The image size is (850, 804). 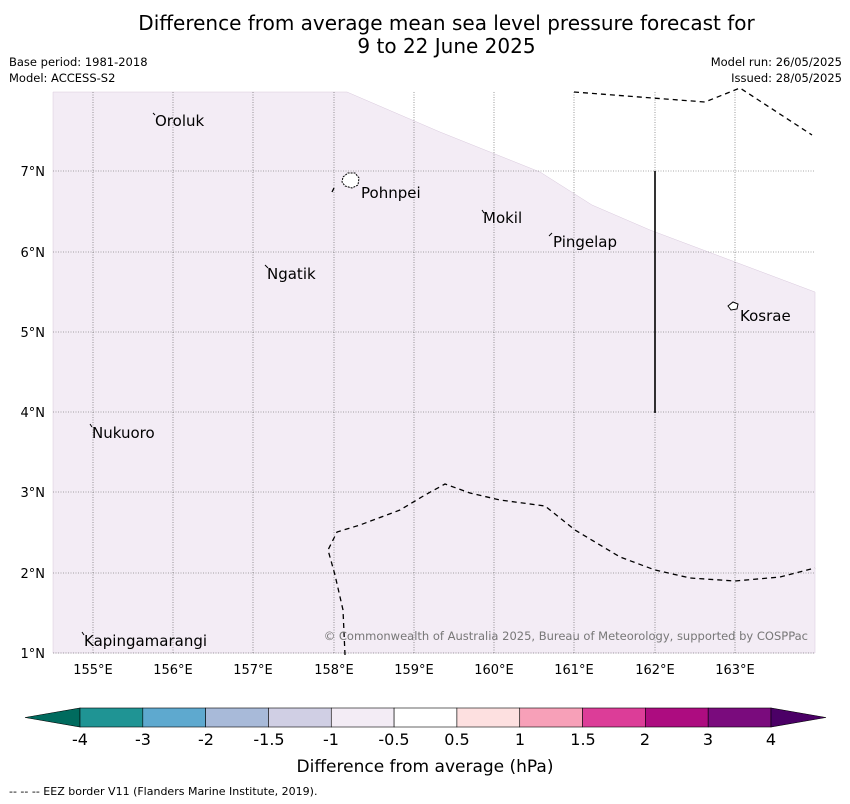 What do you see at coordinates (733, 306) in the screenshot?
I see `kosrae-island` at bounding box center [733, 306].